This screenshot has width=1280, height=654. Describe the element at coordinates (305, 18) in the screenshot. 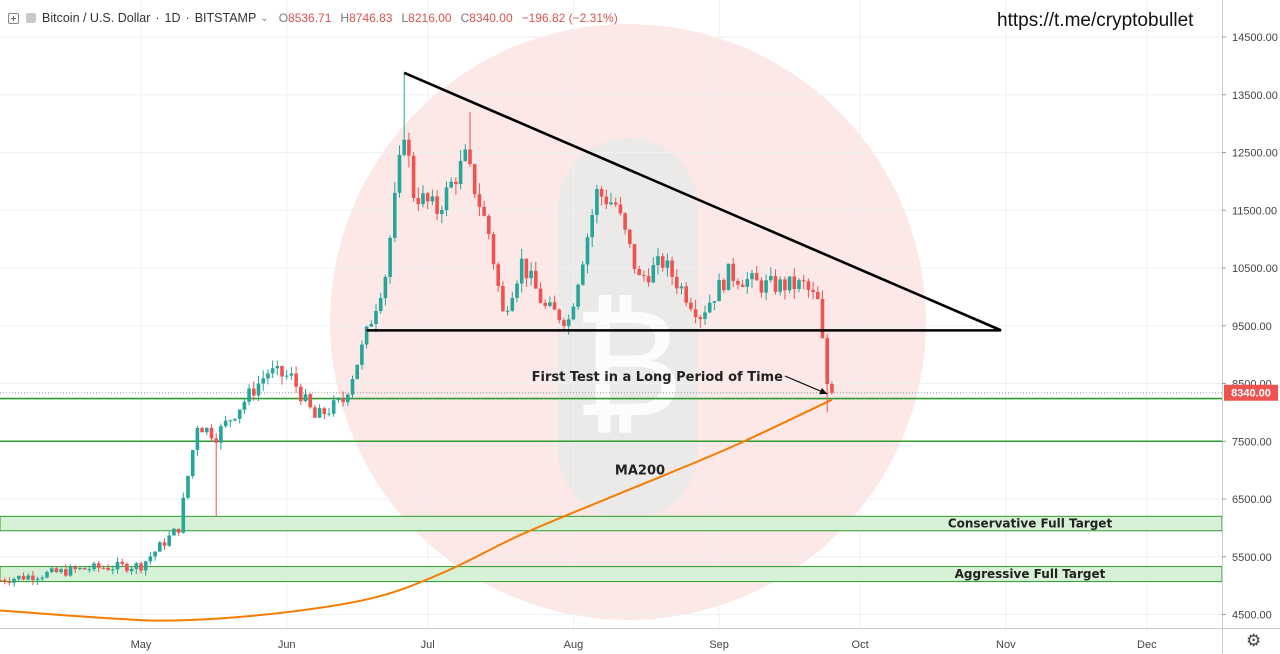

I see `ohlc-open: O8536.71` at that location.